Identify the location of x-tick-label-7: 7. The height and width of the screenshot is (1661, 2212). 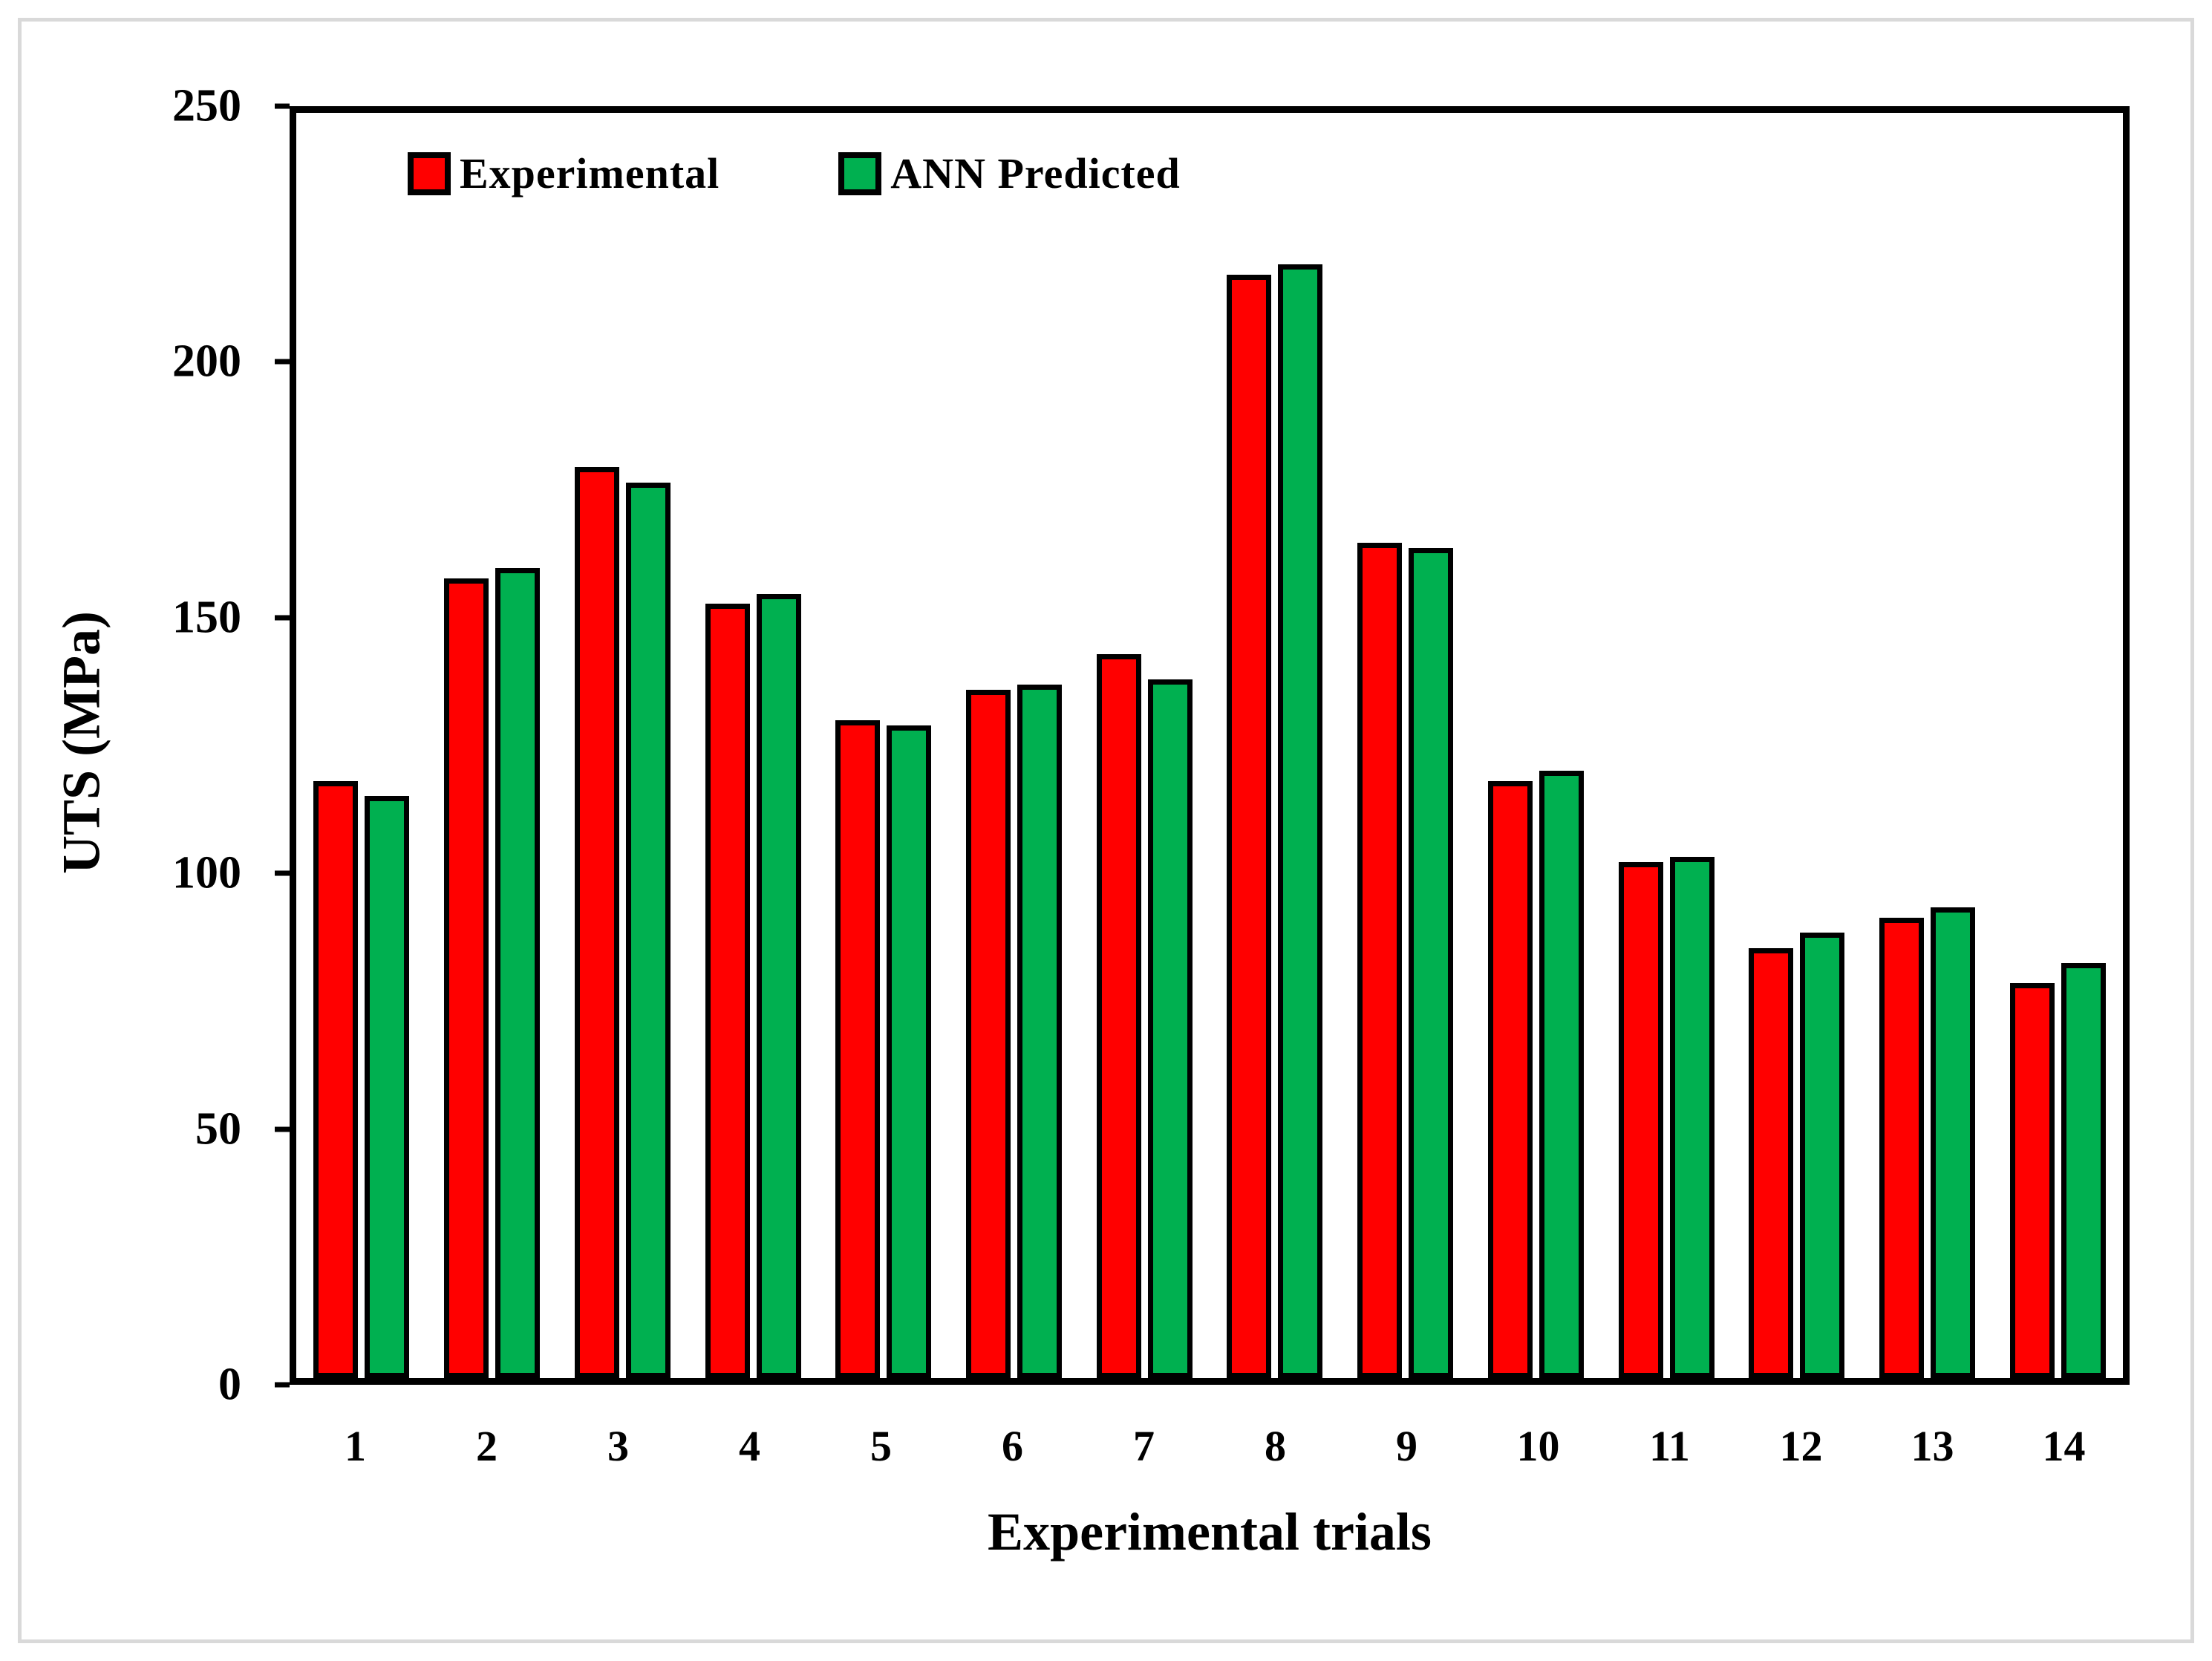
(1144, 1446).